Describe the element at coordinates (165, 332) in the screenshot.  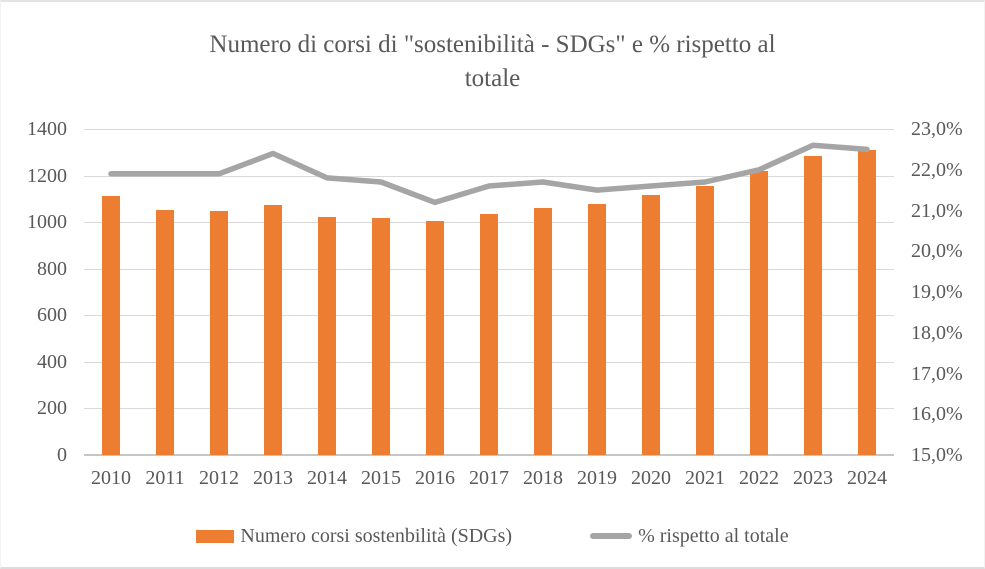
I see `bar-2011` at that location.